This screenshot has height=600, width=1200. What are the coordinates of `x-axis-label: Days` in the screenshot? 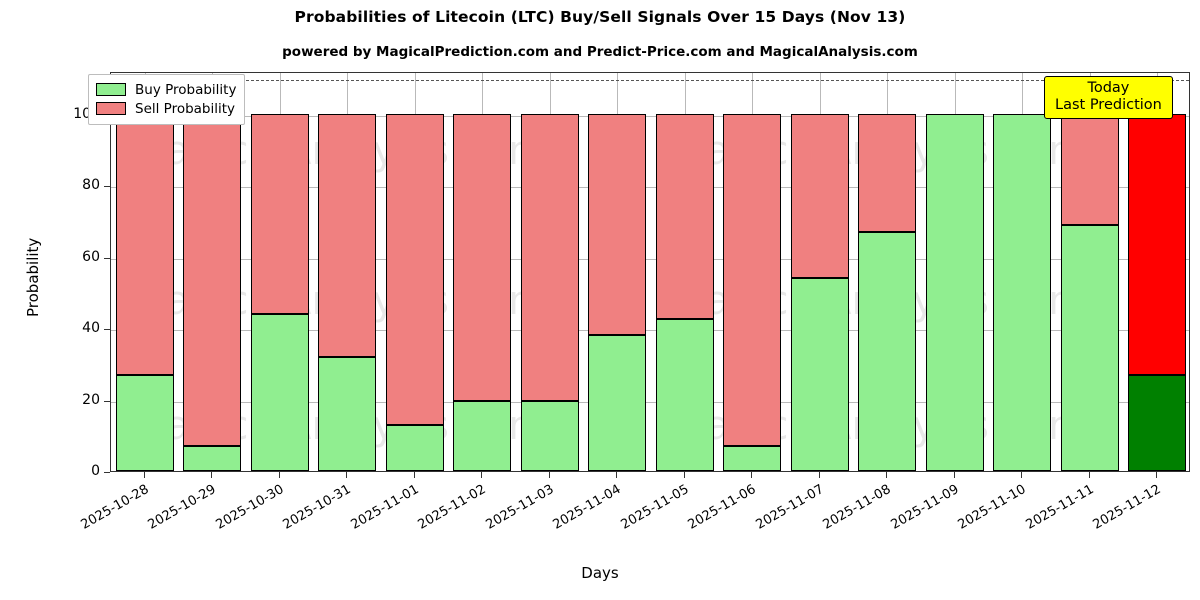 It's located at (600, 573).